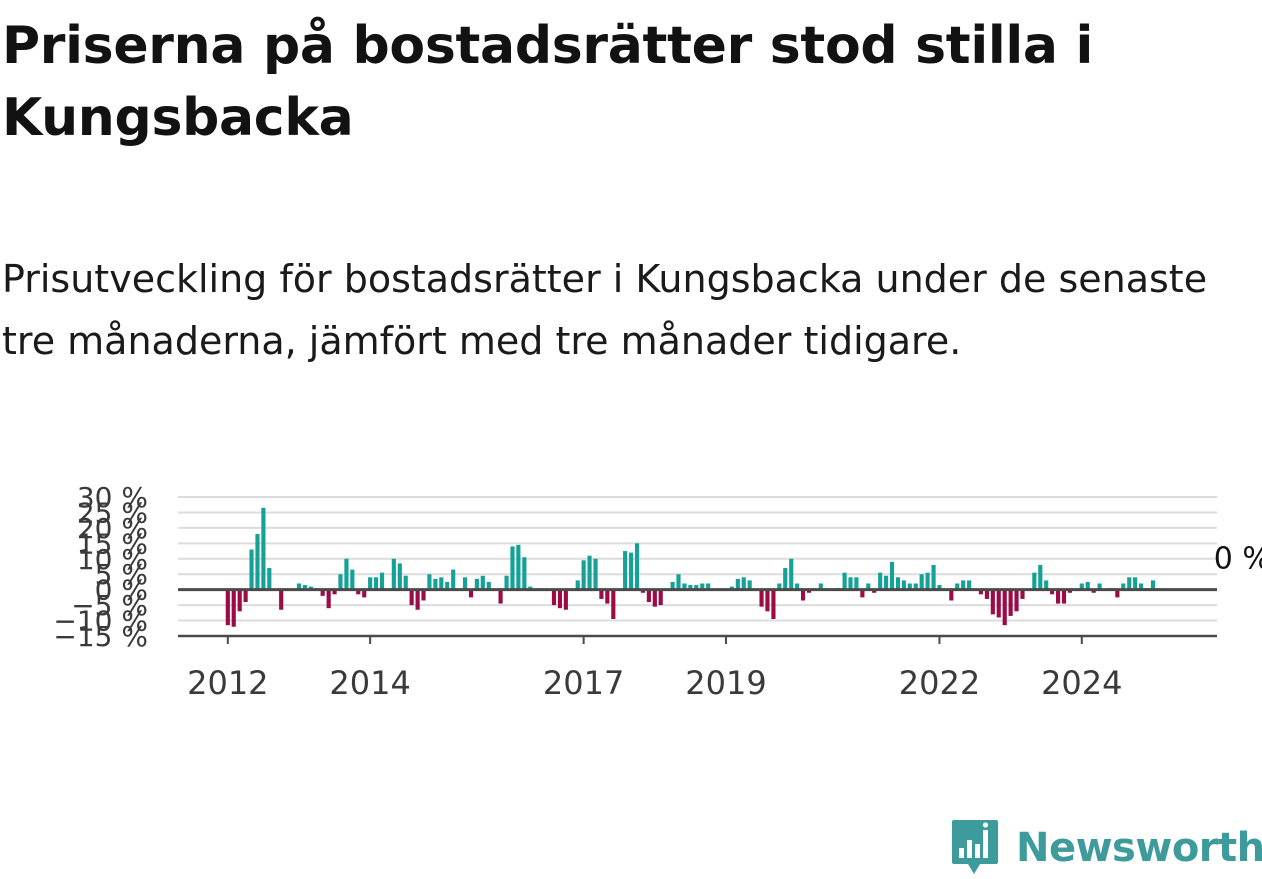 The height and width of the screenshot is (879, 1262). I want to click on y-tick-label: 5 %, so click(121, 574).